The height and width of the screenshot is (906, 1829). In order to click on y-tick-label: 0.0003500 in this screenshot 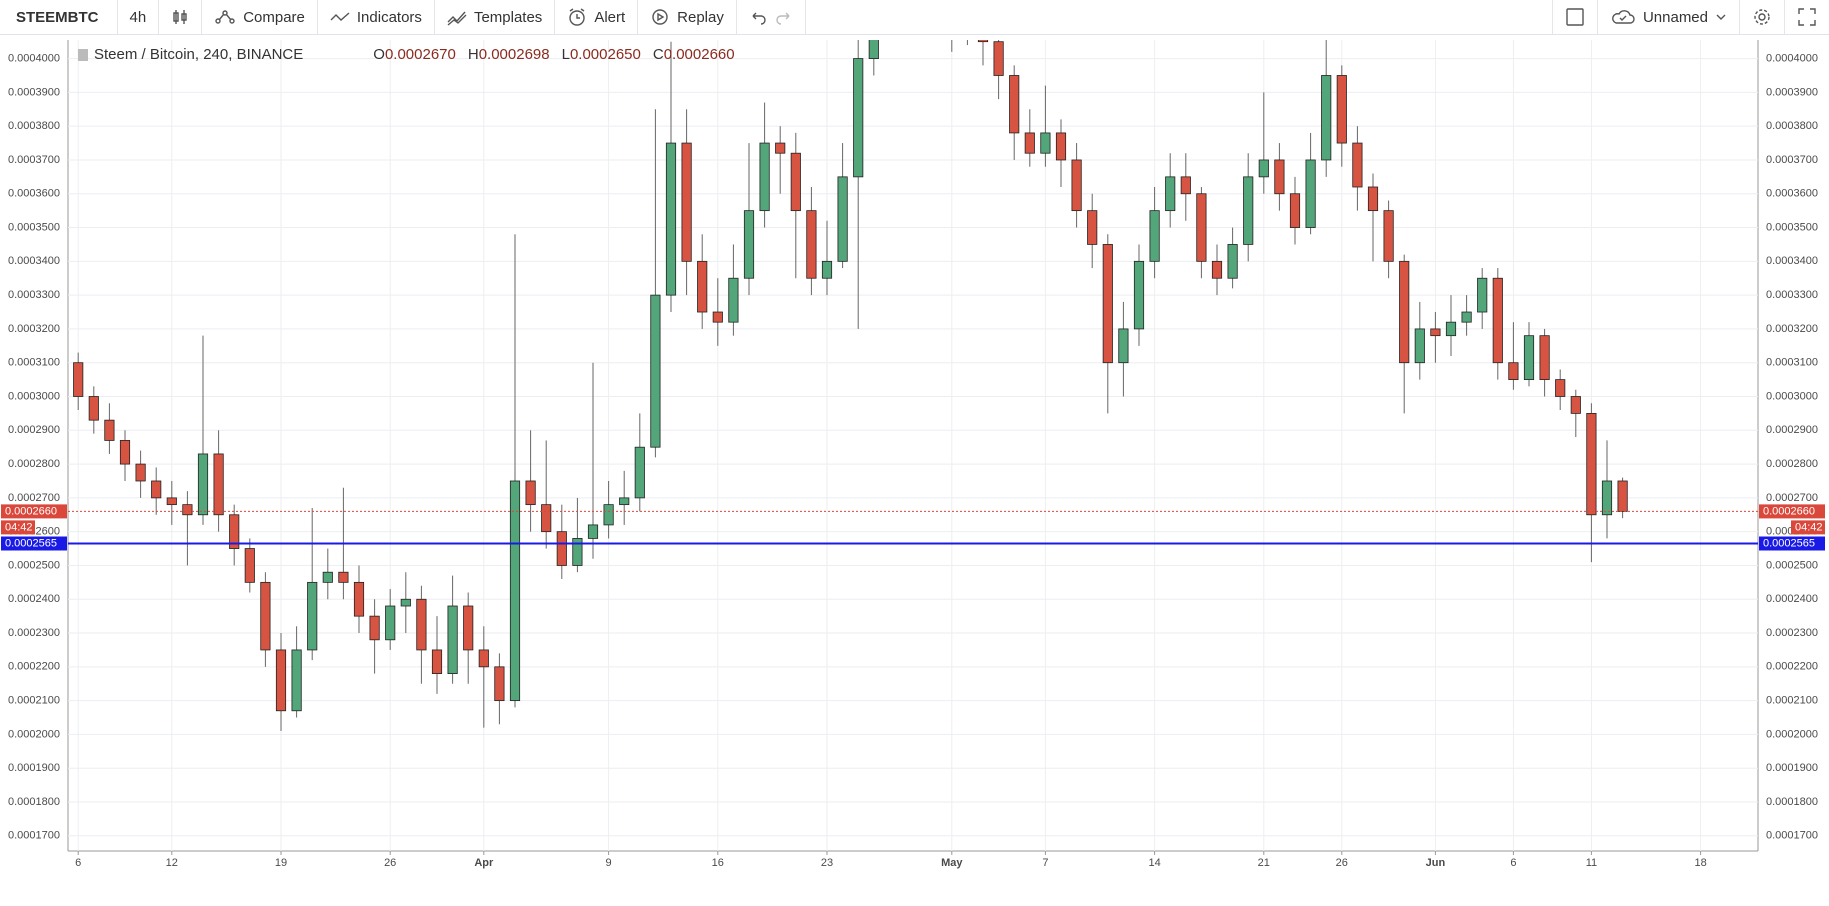, I will do `click(34, 227)`.